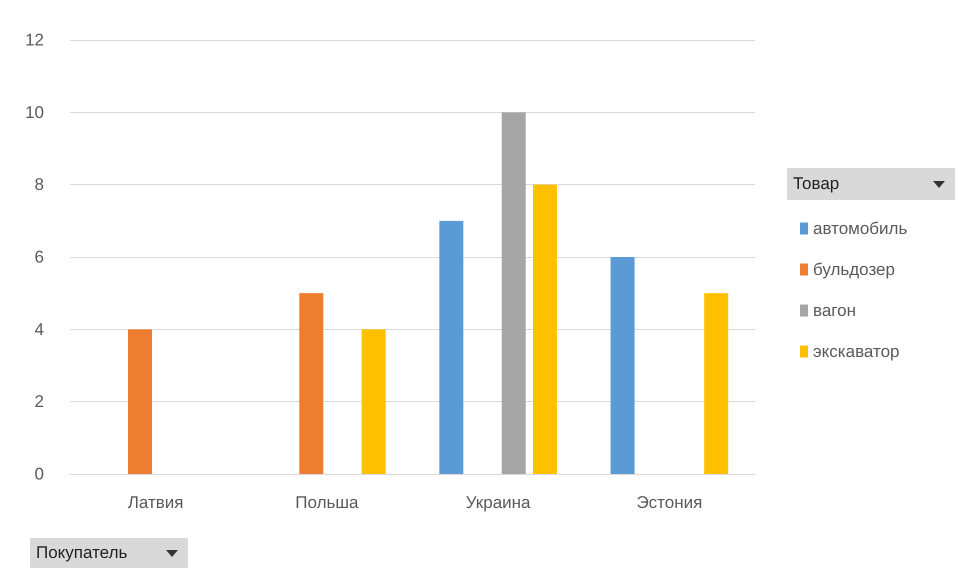 The image size is (958, 569). What do you see at coordinates (82, 553) in the screenshot?
I see `x-axis-title: Покупатель` at bounding box center [82, 553].